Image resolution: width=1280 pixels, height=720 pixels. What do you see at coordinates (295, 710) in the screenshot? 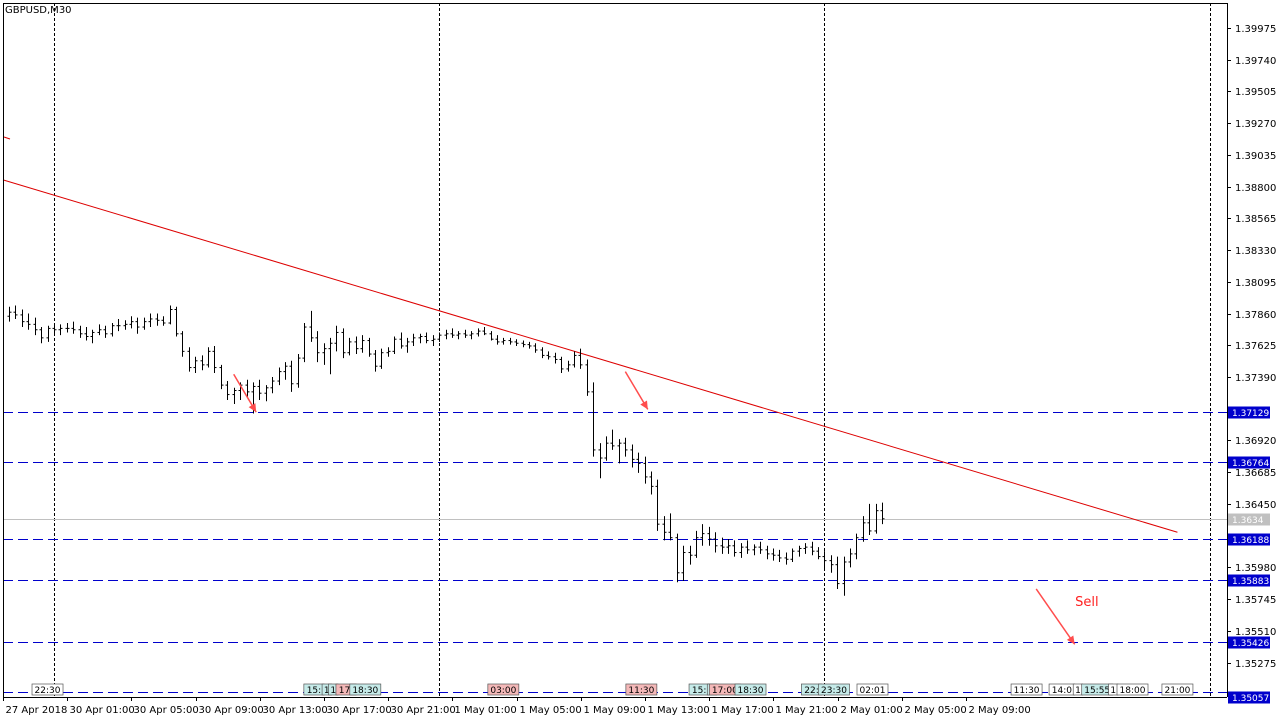
I see `time-tick-label: 30 Apr 13:00` at bounding box center [295, 710].